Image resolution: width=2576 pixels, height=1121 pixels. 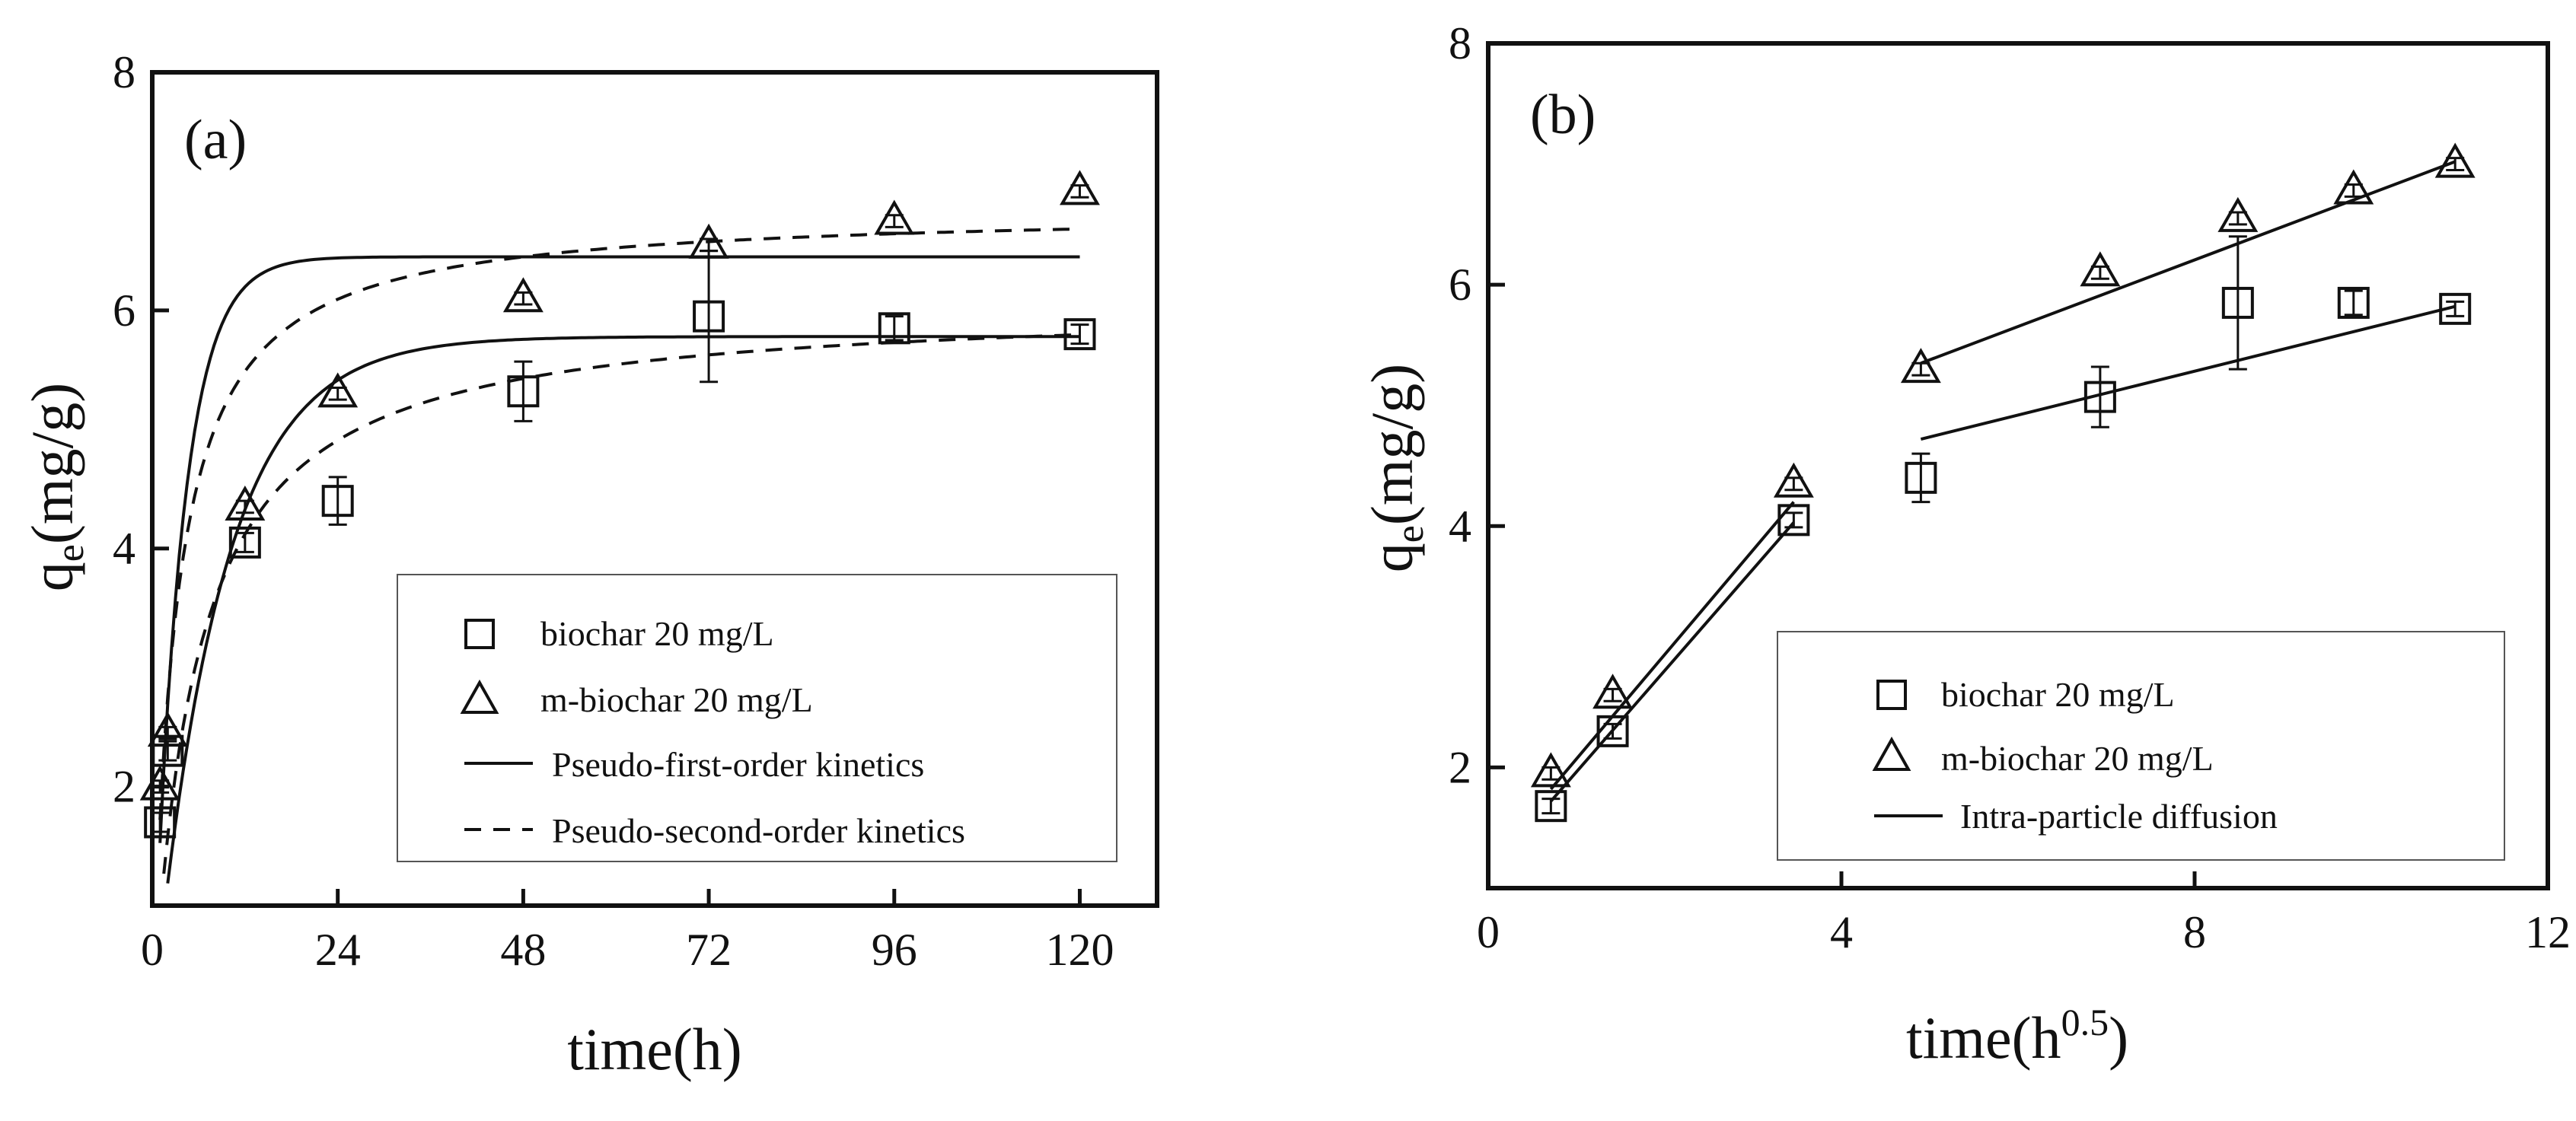 What do you see at coordinates (2118, 1038) in the screenshot?
I see `panel-b-x-label-end: )` at bounding box center [2118, 1038].